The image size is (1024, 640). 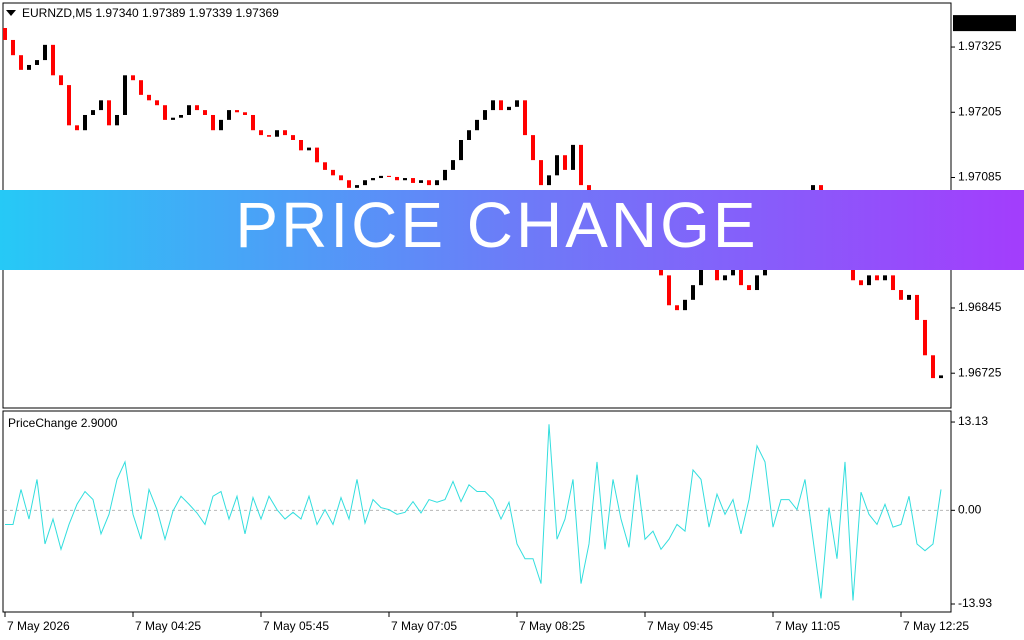 I want to click on y-tick-label: 0.00, so click(x=970, y=509).